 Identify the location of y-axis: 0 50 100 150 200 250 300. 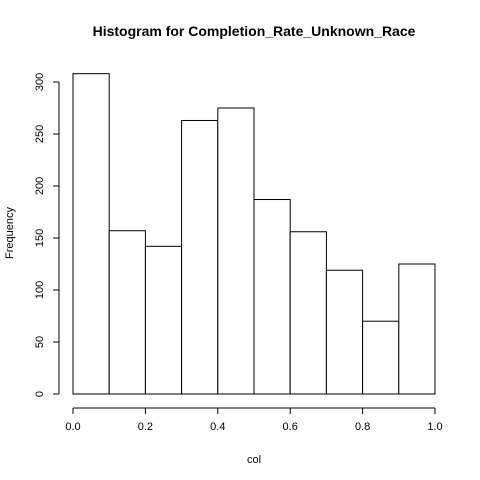
(47, 235).